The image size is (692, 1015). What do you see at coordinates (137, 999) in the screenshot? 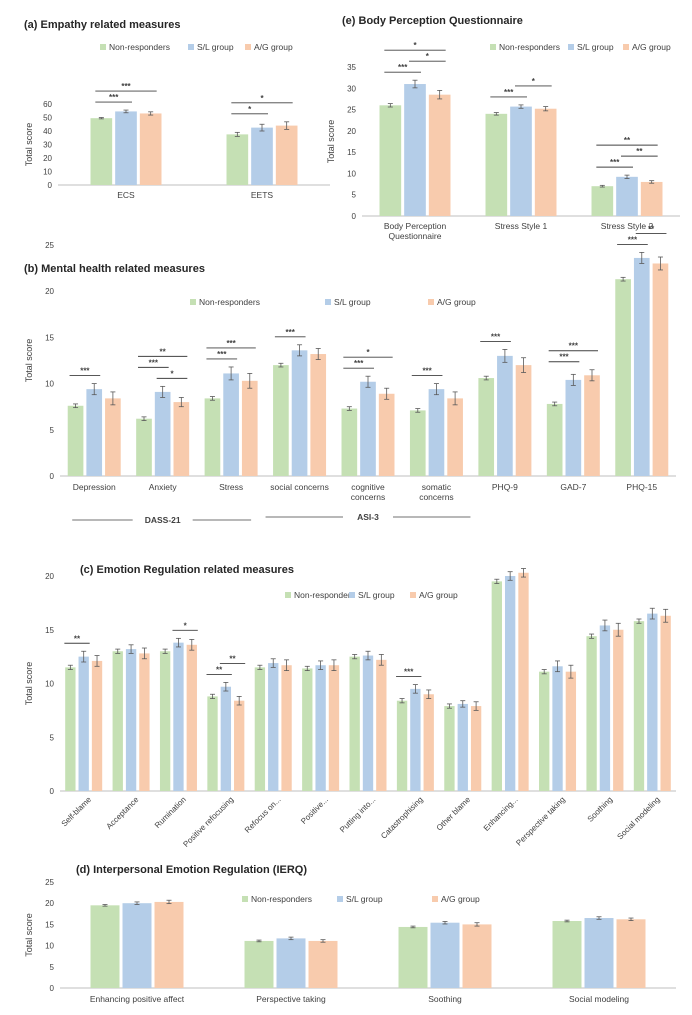
I see `x-tick-label: Enhancing positive affect` at bounding box center [137, 999].